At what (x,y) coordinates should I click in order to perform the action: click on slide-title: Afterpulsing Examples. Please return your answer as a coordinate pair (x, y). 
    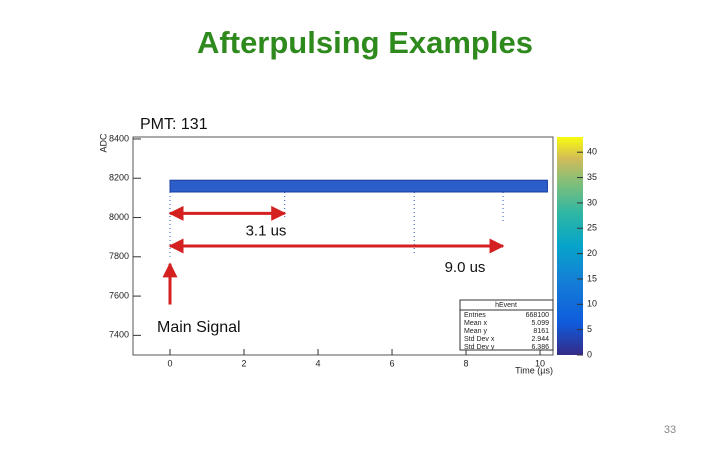
    Looking at the image, I should click on (365, 42).